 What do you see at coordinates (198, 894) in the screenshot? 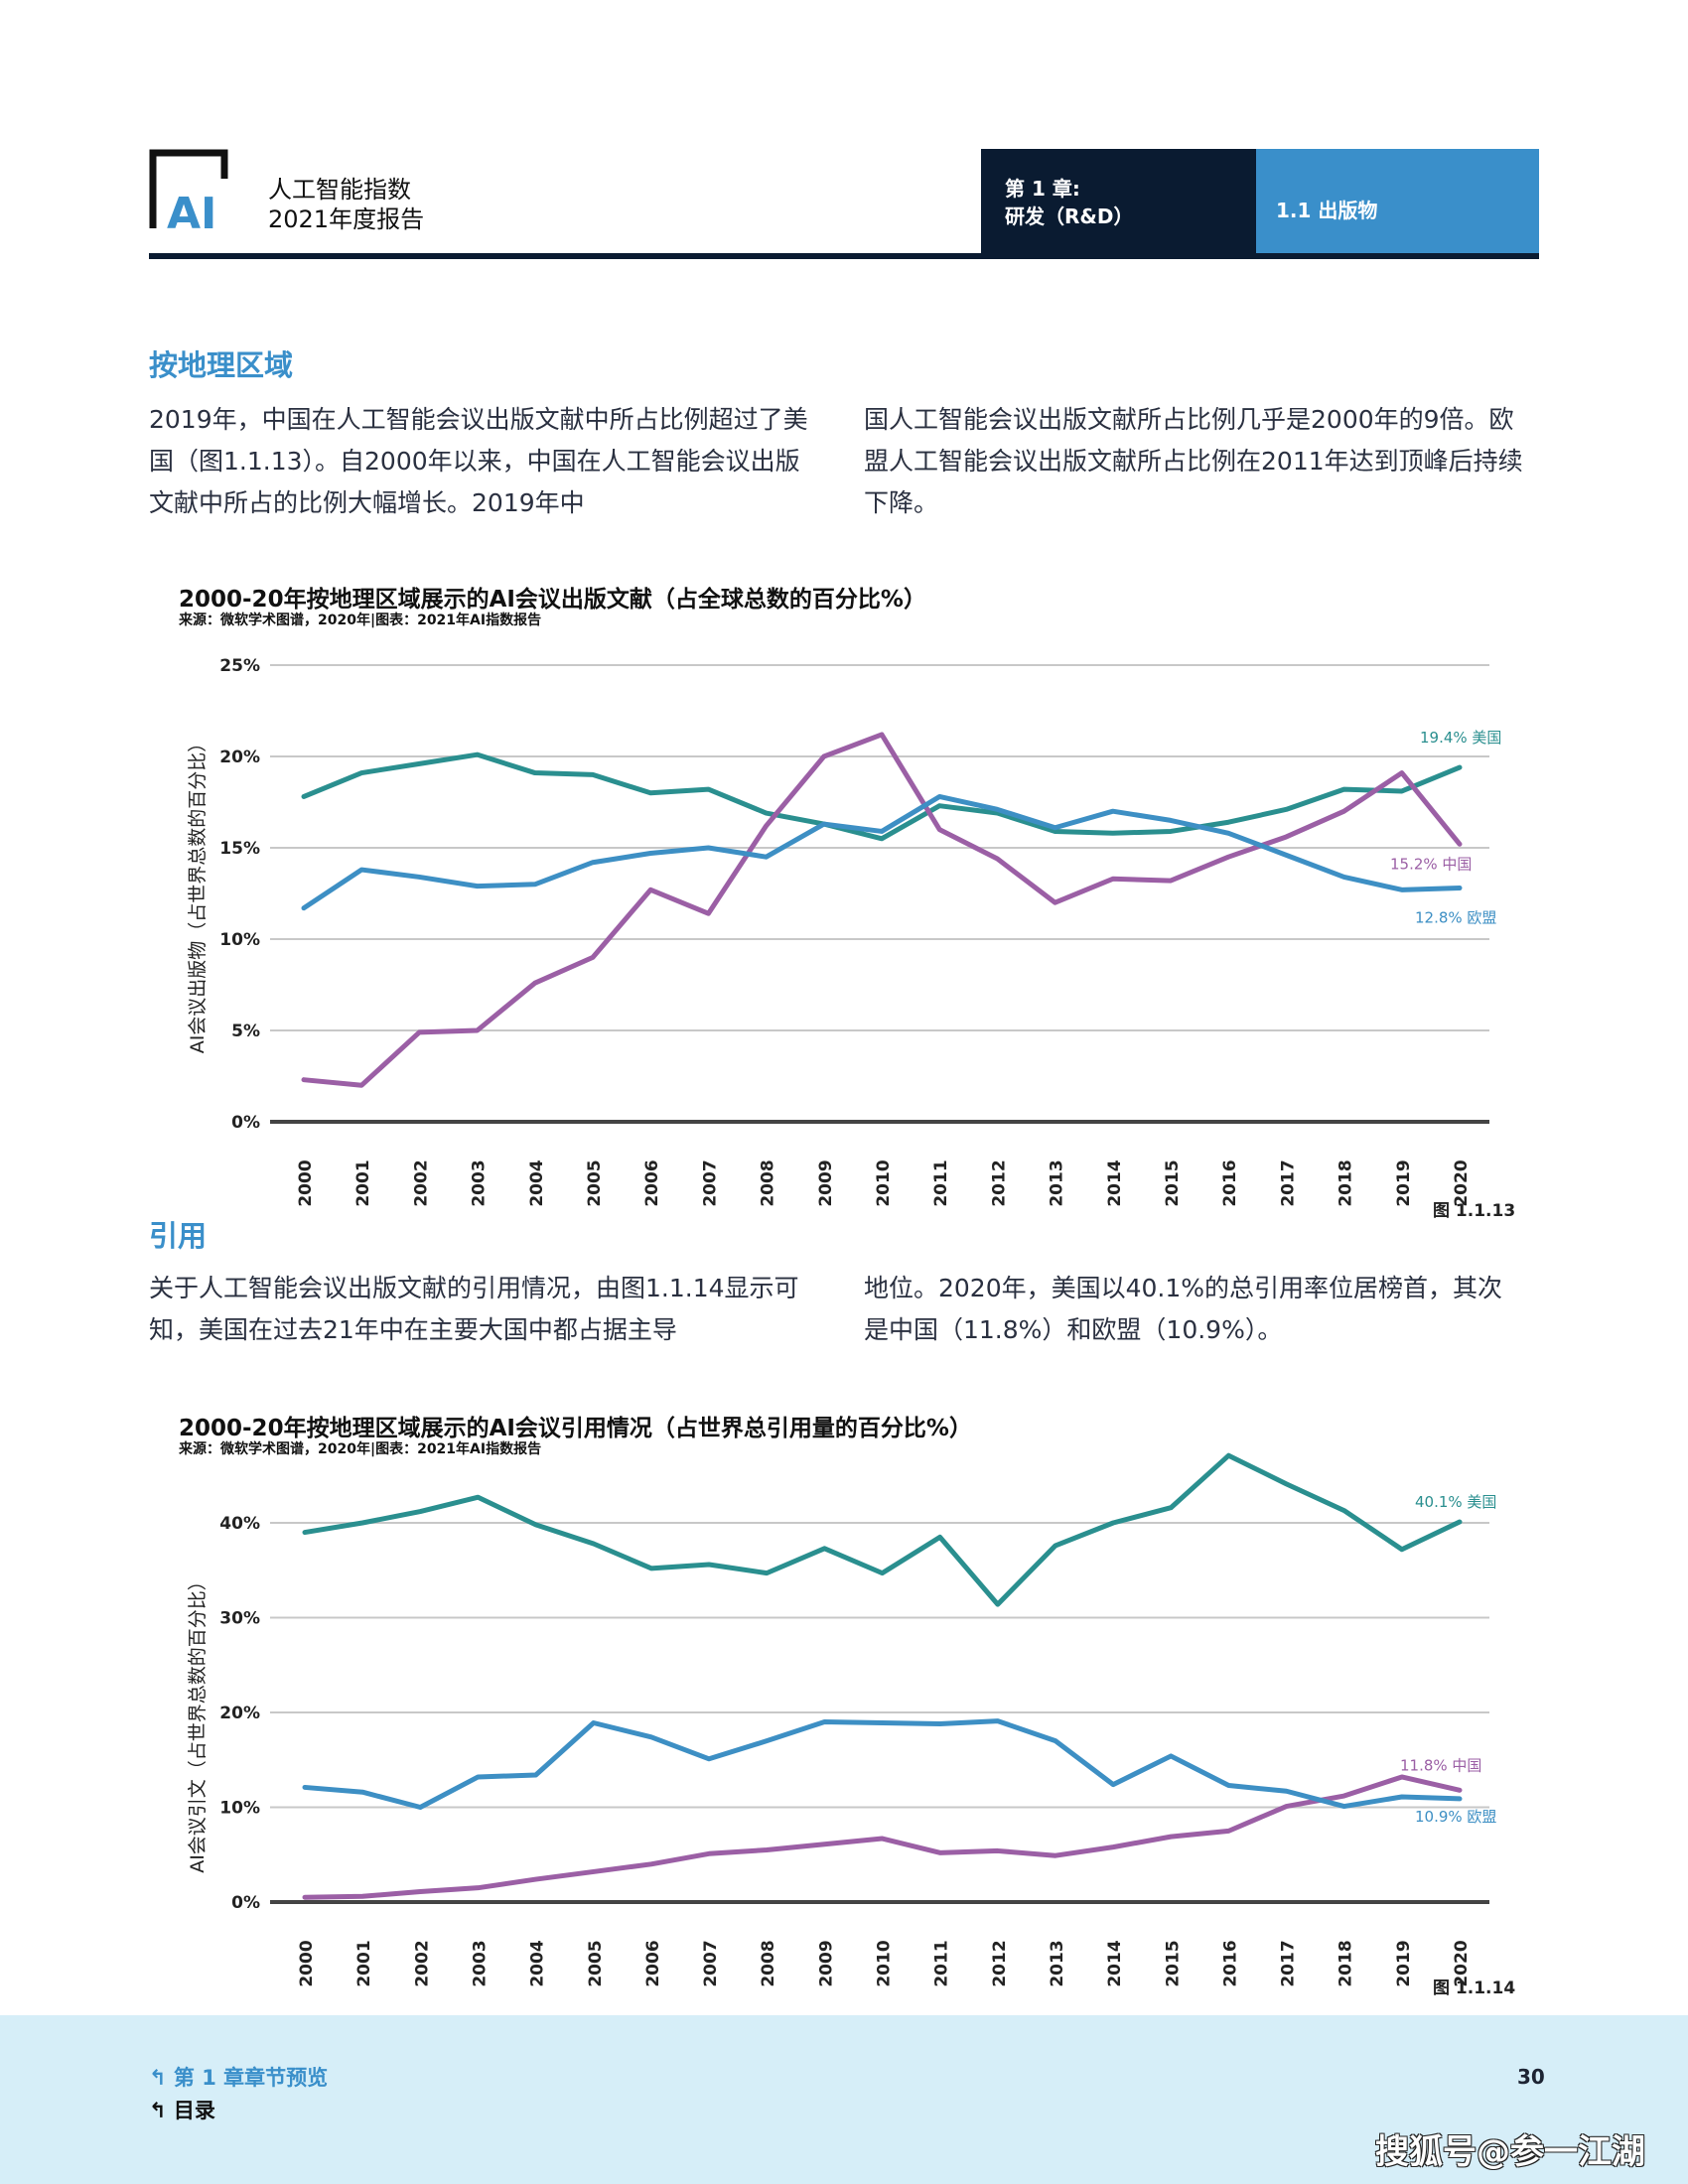
I see `y-axis-label: AI会议出版物（占世界总数的百分比）` at bounding box center [198, 894].